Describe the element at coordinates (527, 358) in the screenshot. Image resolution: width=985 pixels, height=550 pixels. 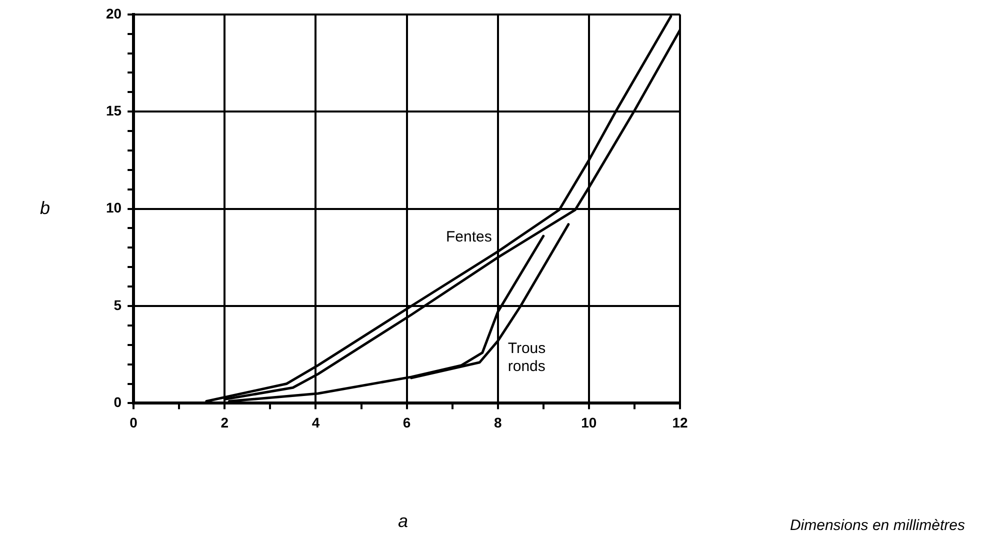
I see `series-label: Trous ronds` at that location.